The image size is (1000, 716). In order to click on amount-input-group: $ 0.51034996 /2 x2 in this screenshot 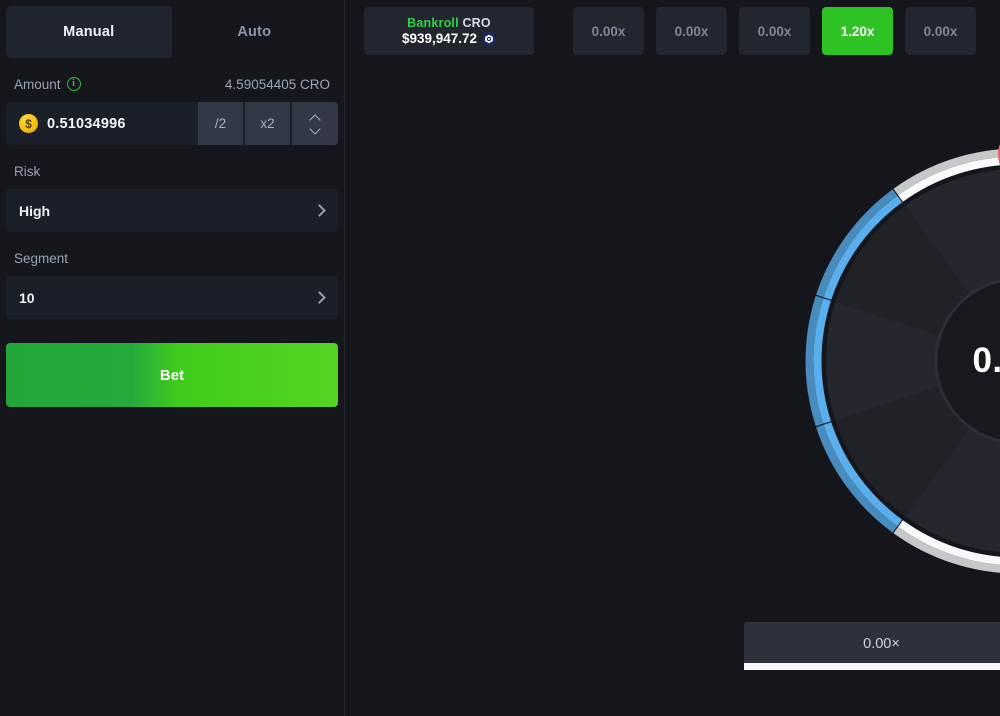, I will do `click(172, 123)`.